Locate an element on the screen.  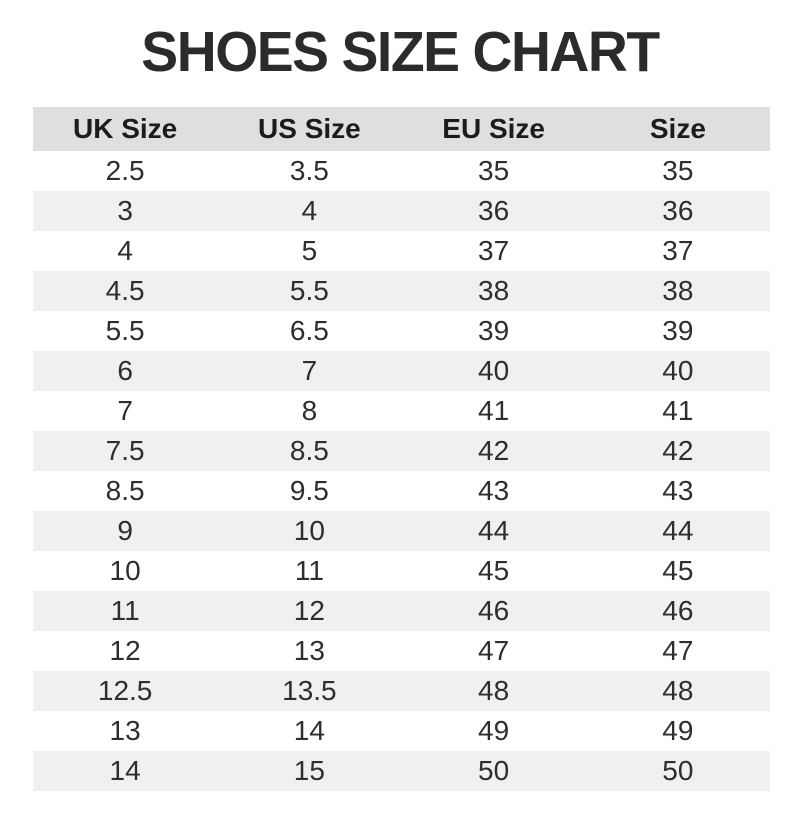
table-cell: 8 is located at coordinates (309, 411).